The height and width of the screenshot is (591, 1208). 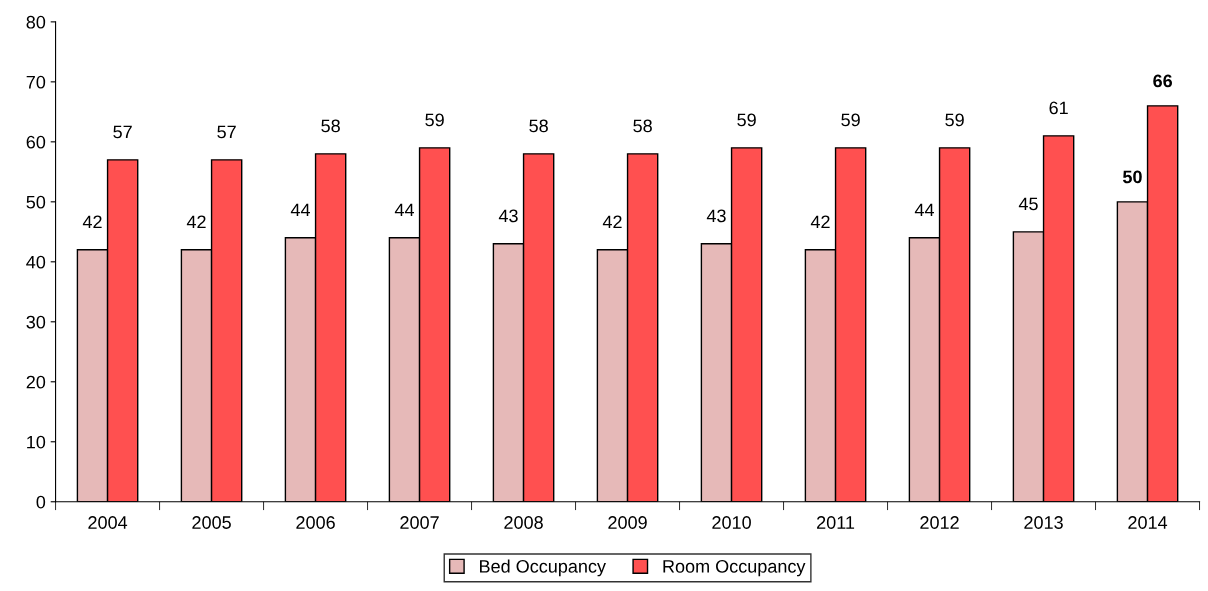 I want to click on data-label: 50, so click(x=1132, y=177).